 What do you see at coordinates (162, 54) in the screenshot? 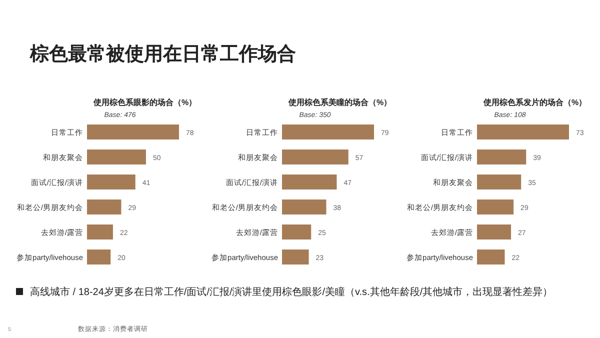
I see `text: 棕色最常被使用在日常工作场合` at bounding box center [162, 54].